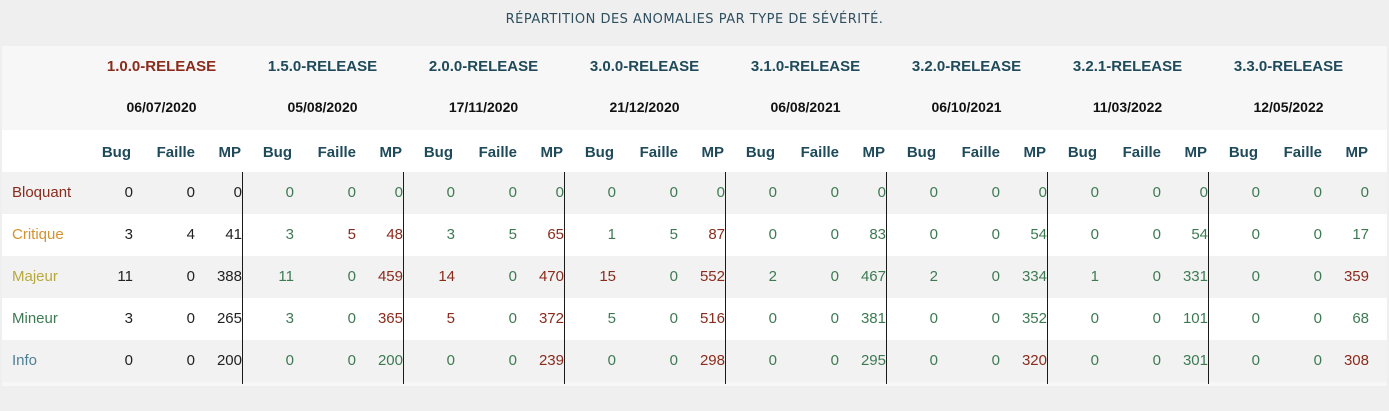  I want to click on table-cell: 470, so click(551, 276).